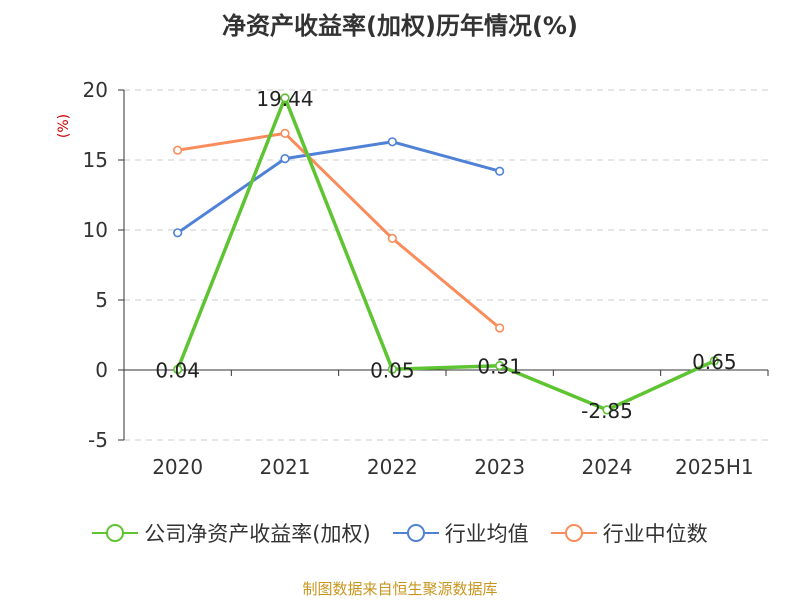  Describe the element at coordinates (257, 534) in the screenshot. I see `legend-label-company-roe: 公司净资产收益率(加权)` at that location.